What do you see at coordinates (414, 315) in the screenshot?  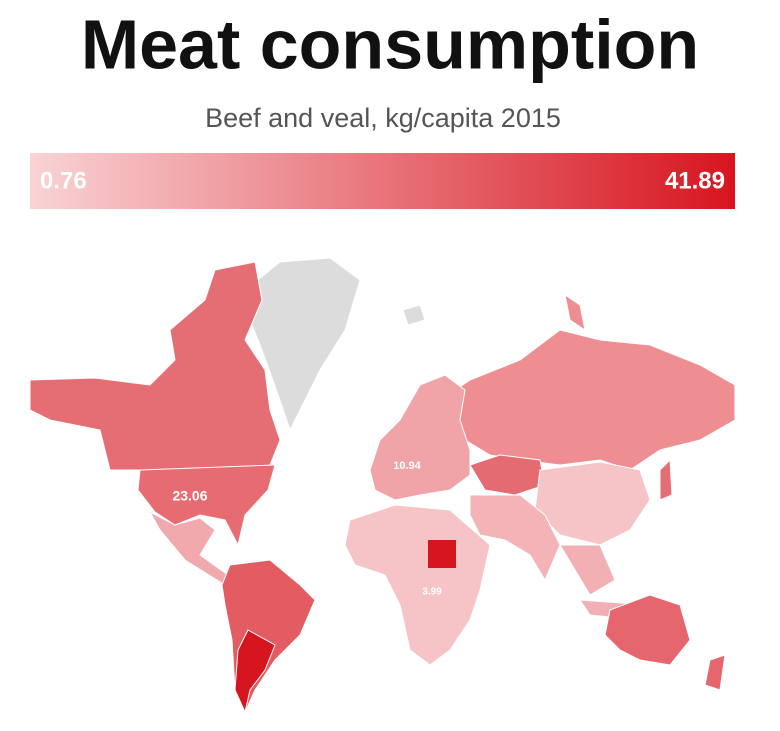 I see `iceland` at bounding box center [414, 315].